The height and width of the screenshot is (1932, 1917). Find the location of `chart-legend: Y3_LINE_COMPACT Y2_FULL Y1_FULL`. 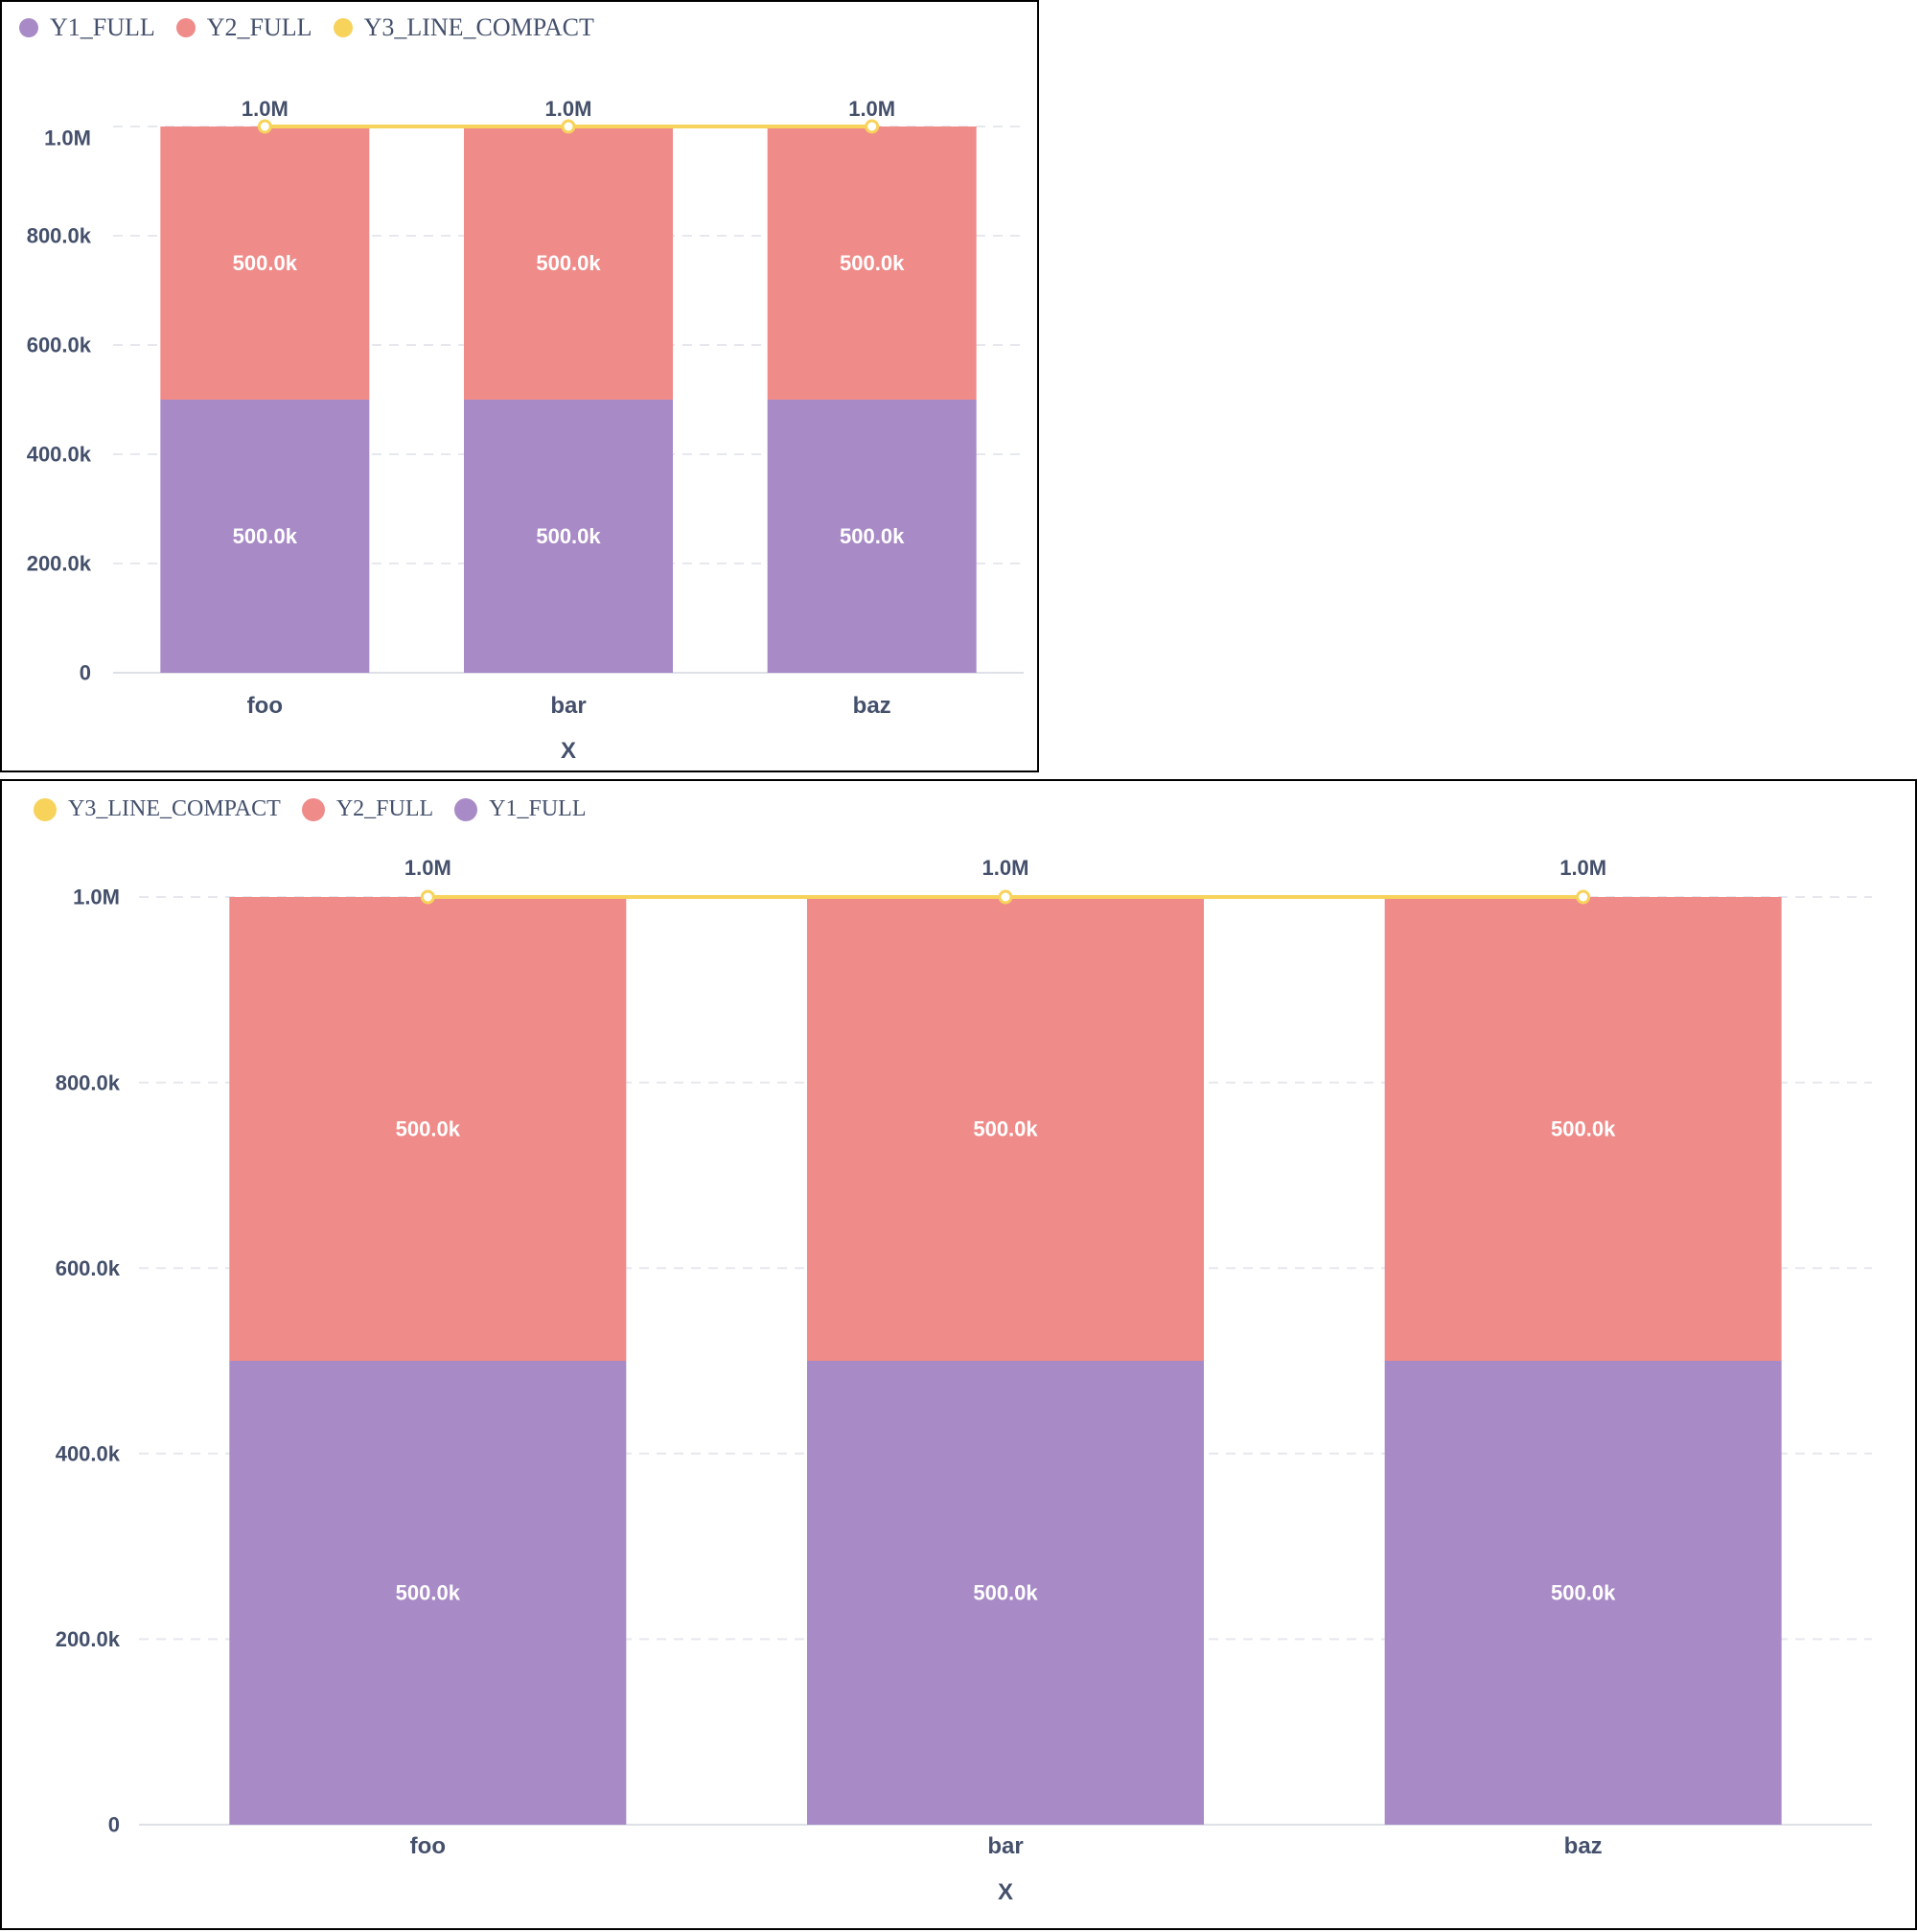

chart-legend: Y3_LINE_COMPACT Y2_FULL Y1_FULL is located at coordinates (310, 809).